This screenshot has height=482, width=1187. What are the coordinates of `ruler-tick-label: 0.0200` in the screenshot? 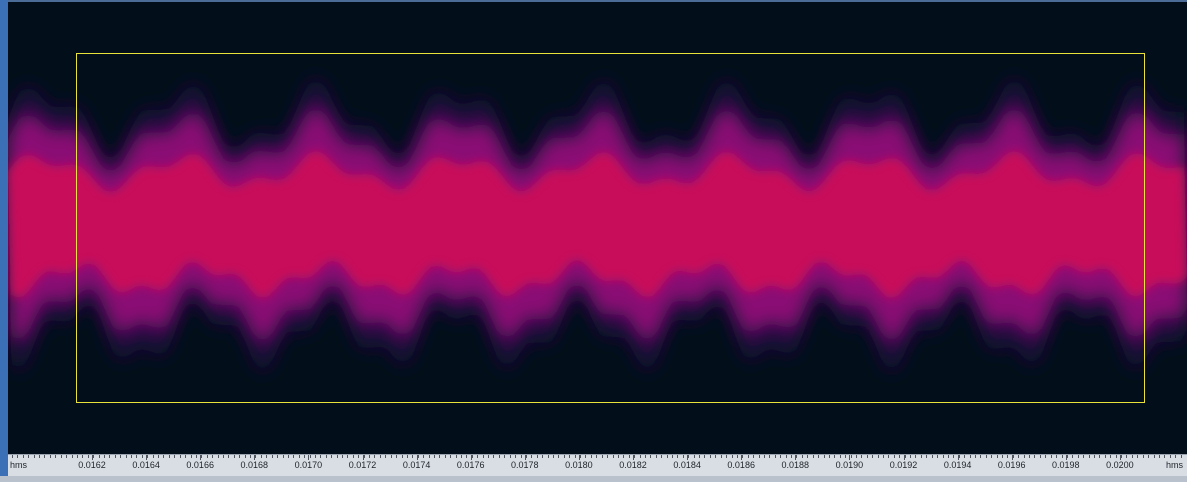 It's located at (1120, 465).